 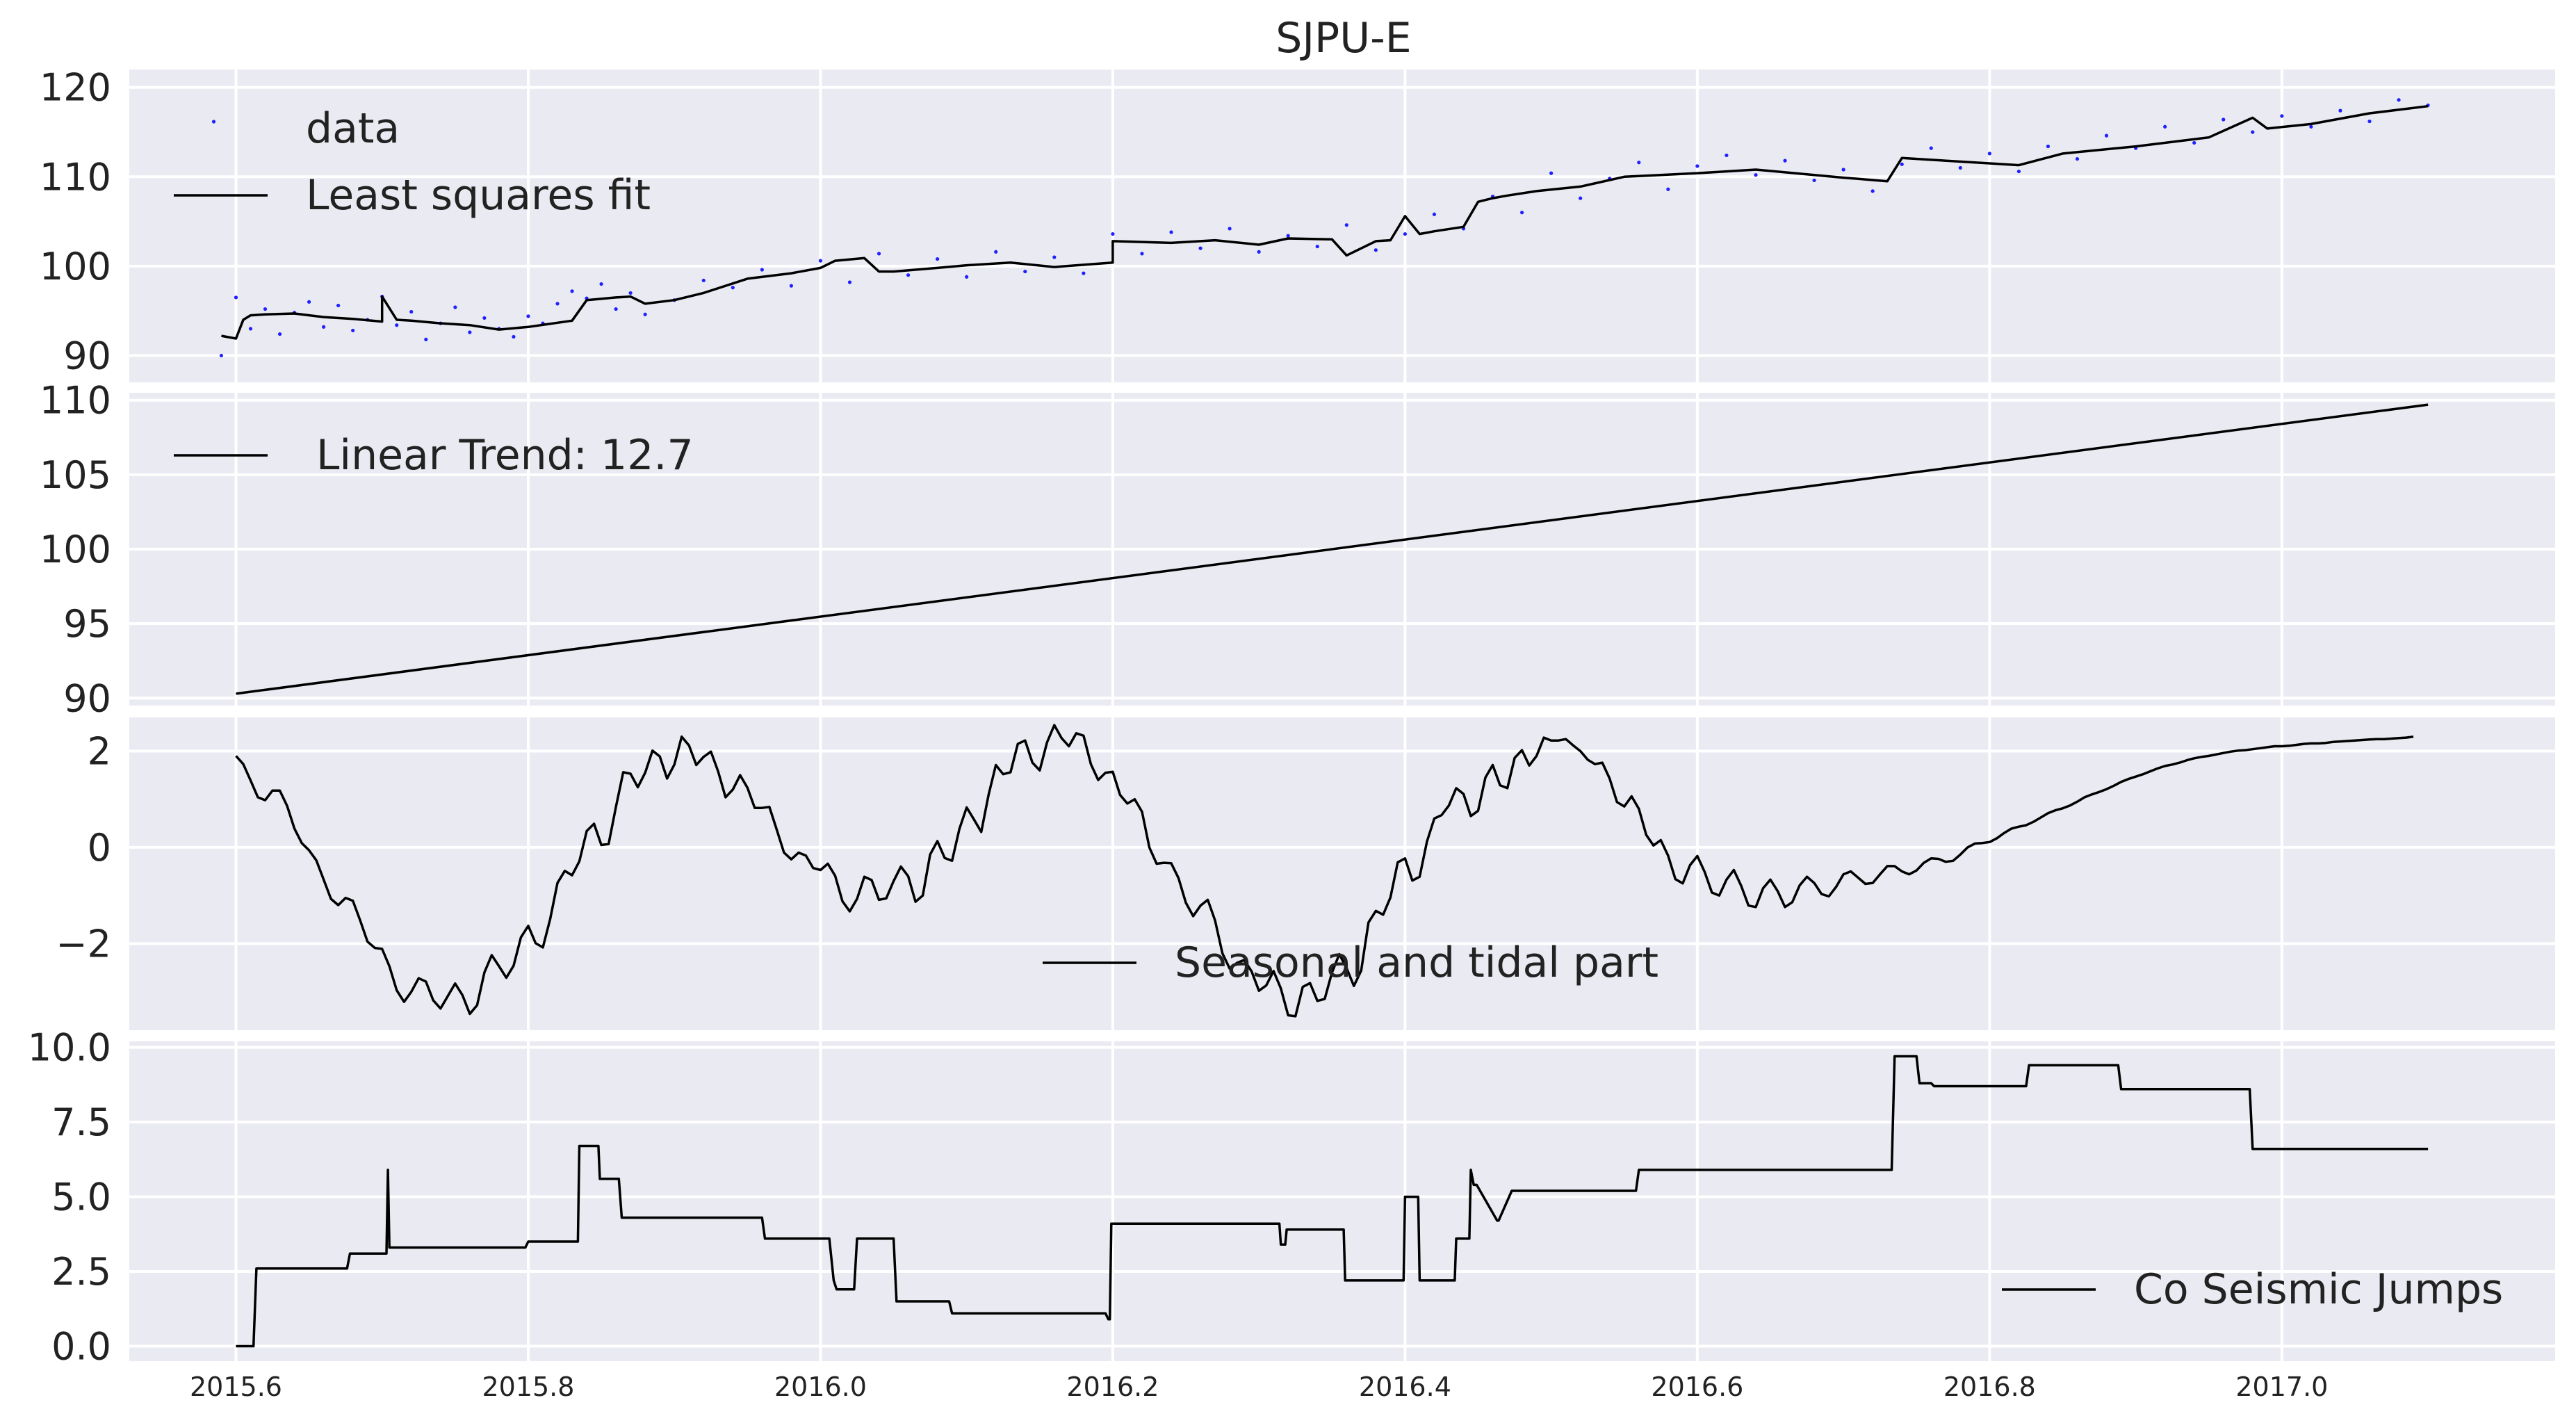 What do you see at coordinates (99, 751) in the screenshot?
I see `y-tick-label: 2` at bounding box center [99, 751].